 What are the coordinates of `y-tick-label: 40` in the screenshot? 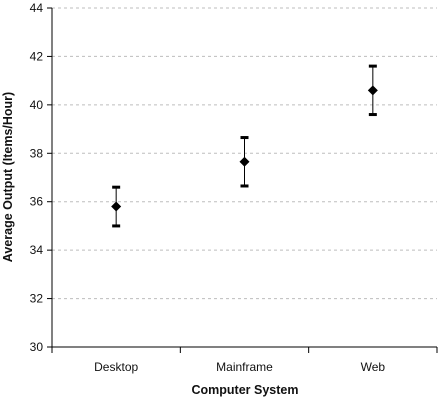 It's located at (37, 105).